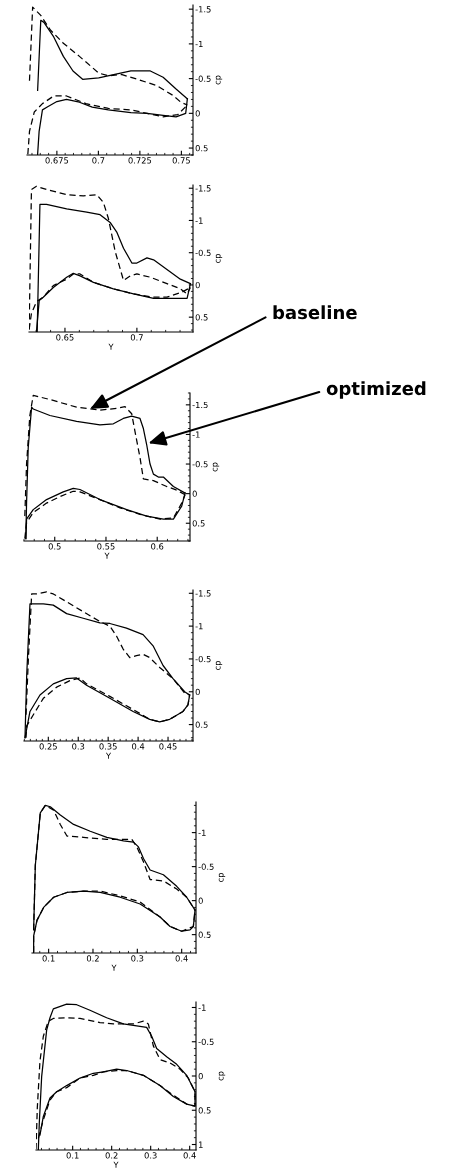  I want to click on x-tick-label: 0.45, so click(168, 746).